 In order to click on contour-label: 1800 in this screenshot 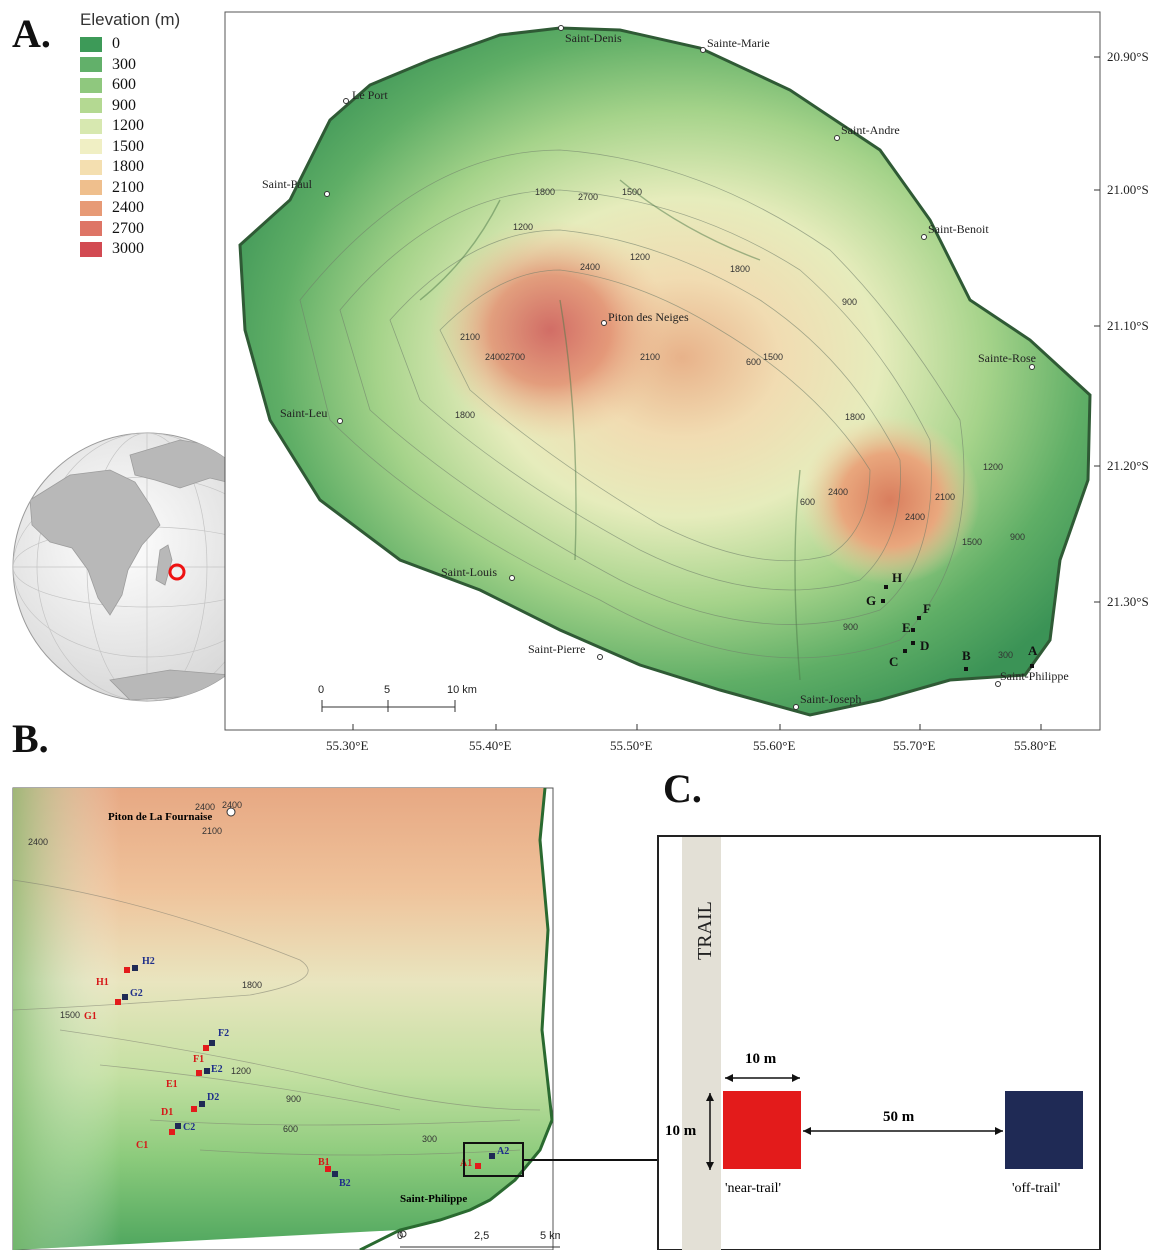, I will do `click(855, 417)`.